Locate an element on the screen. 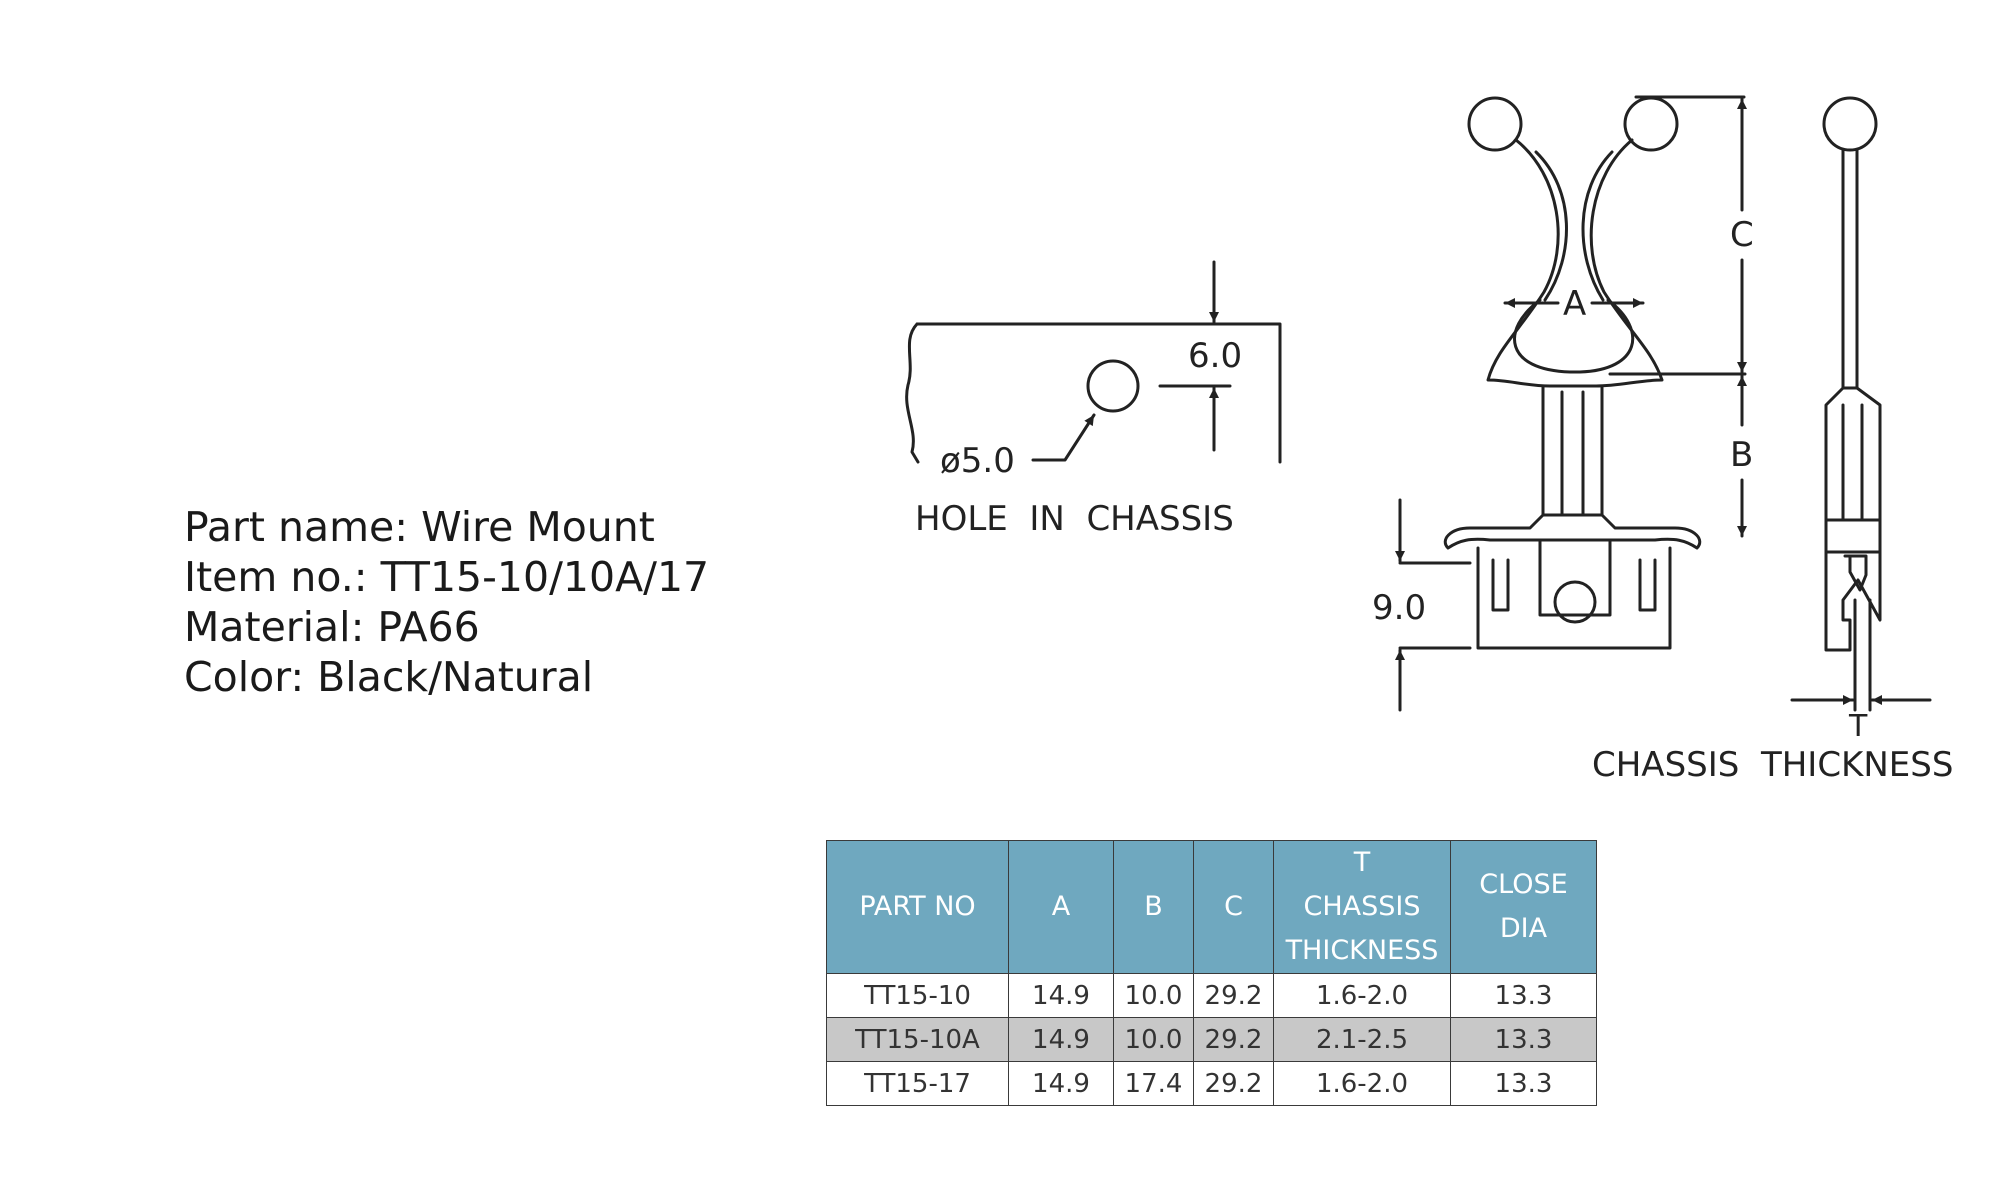  color: Color: Black/Natural is located at coordinates (389, 677).